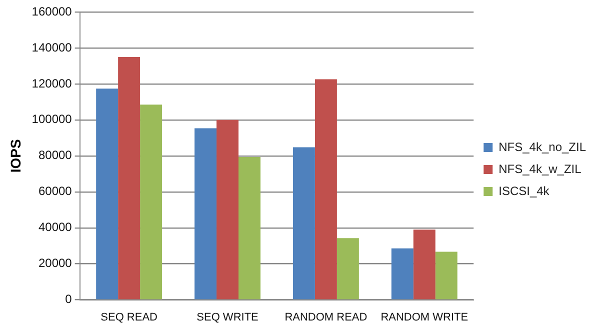 This screenshot has height=331, width=600. What do you see at coordinates (129, 317) in the screenshot?
I see `x-tick-label: SEQ READ` at bounding box center [129, 317].